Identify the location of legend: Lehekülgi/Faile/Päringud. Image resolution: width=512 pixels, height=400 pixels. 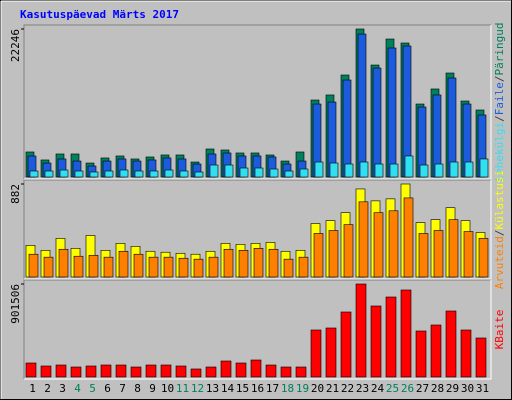
(499, 102).